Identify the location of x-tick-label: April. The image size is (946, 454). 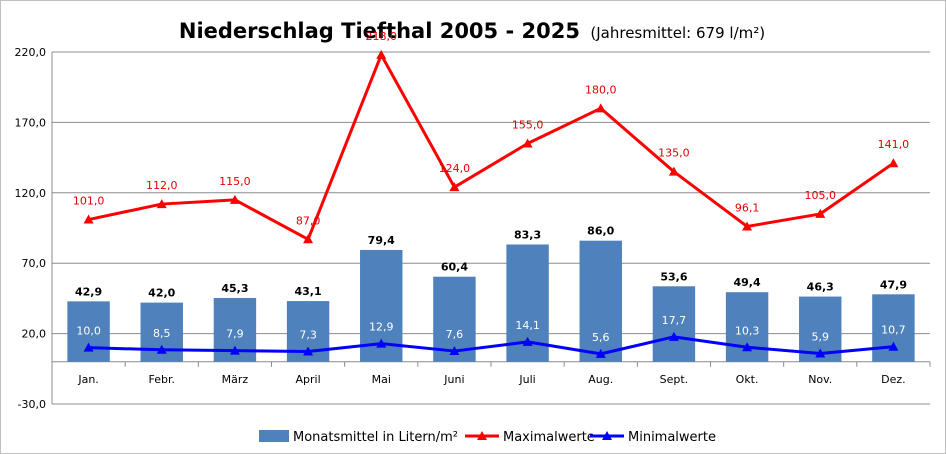
(308, 379).